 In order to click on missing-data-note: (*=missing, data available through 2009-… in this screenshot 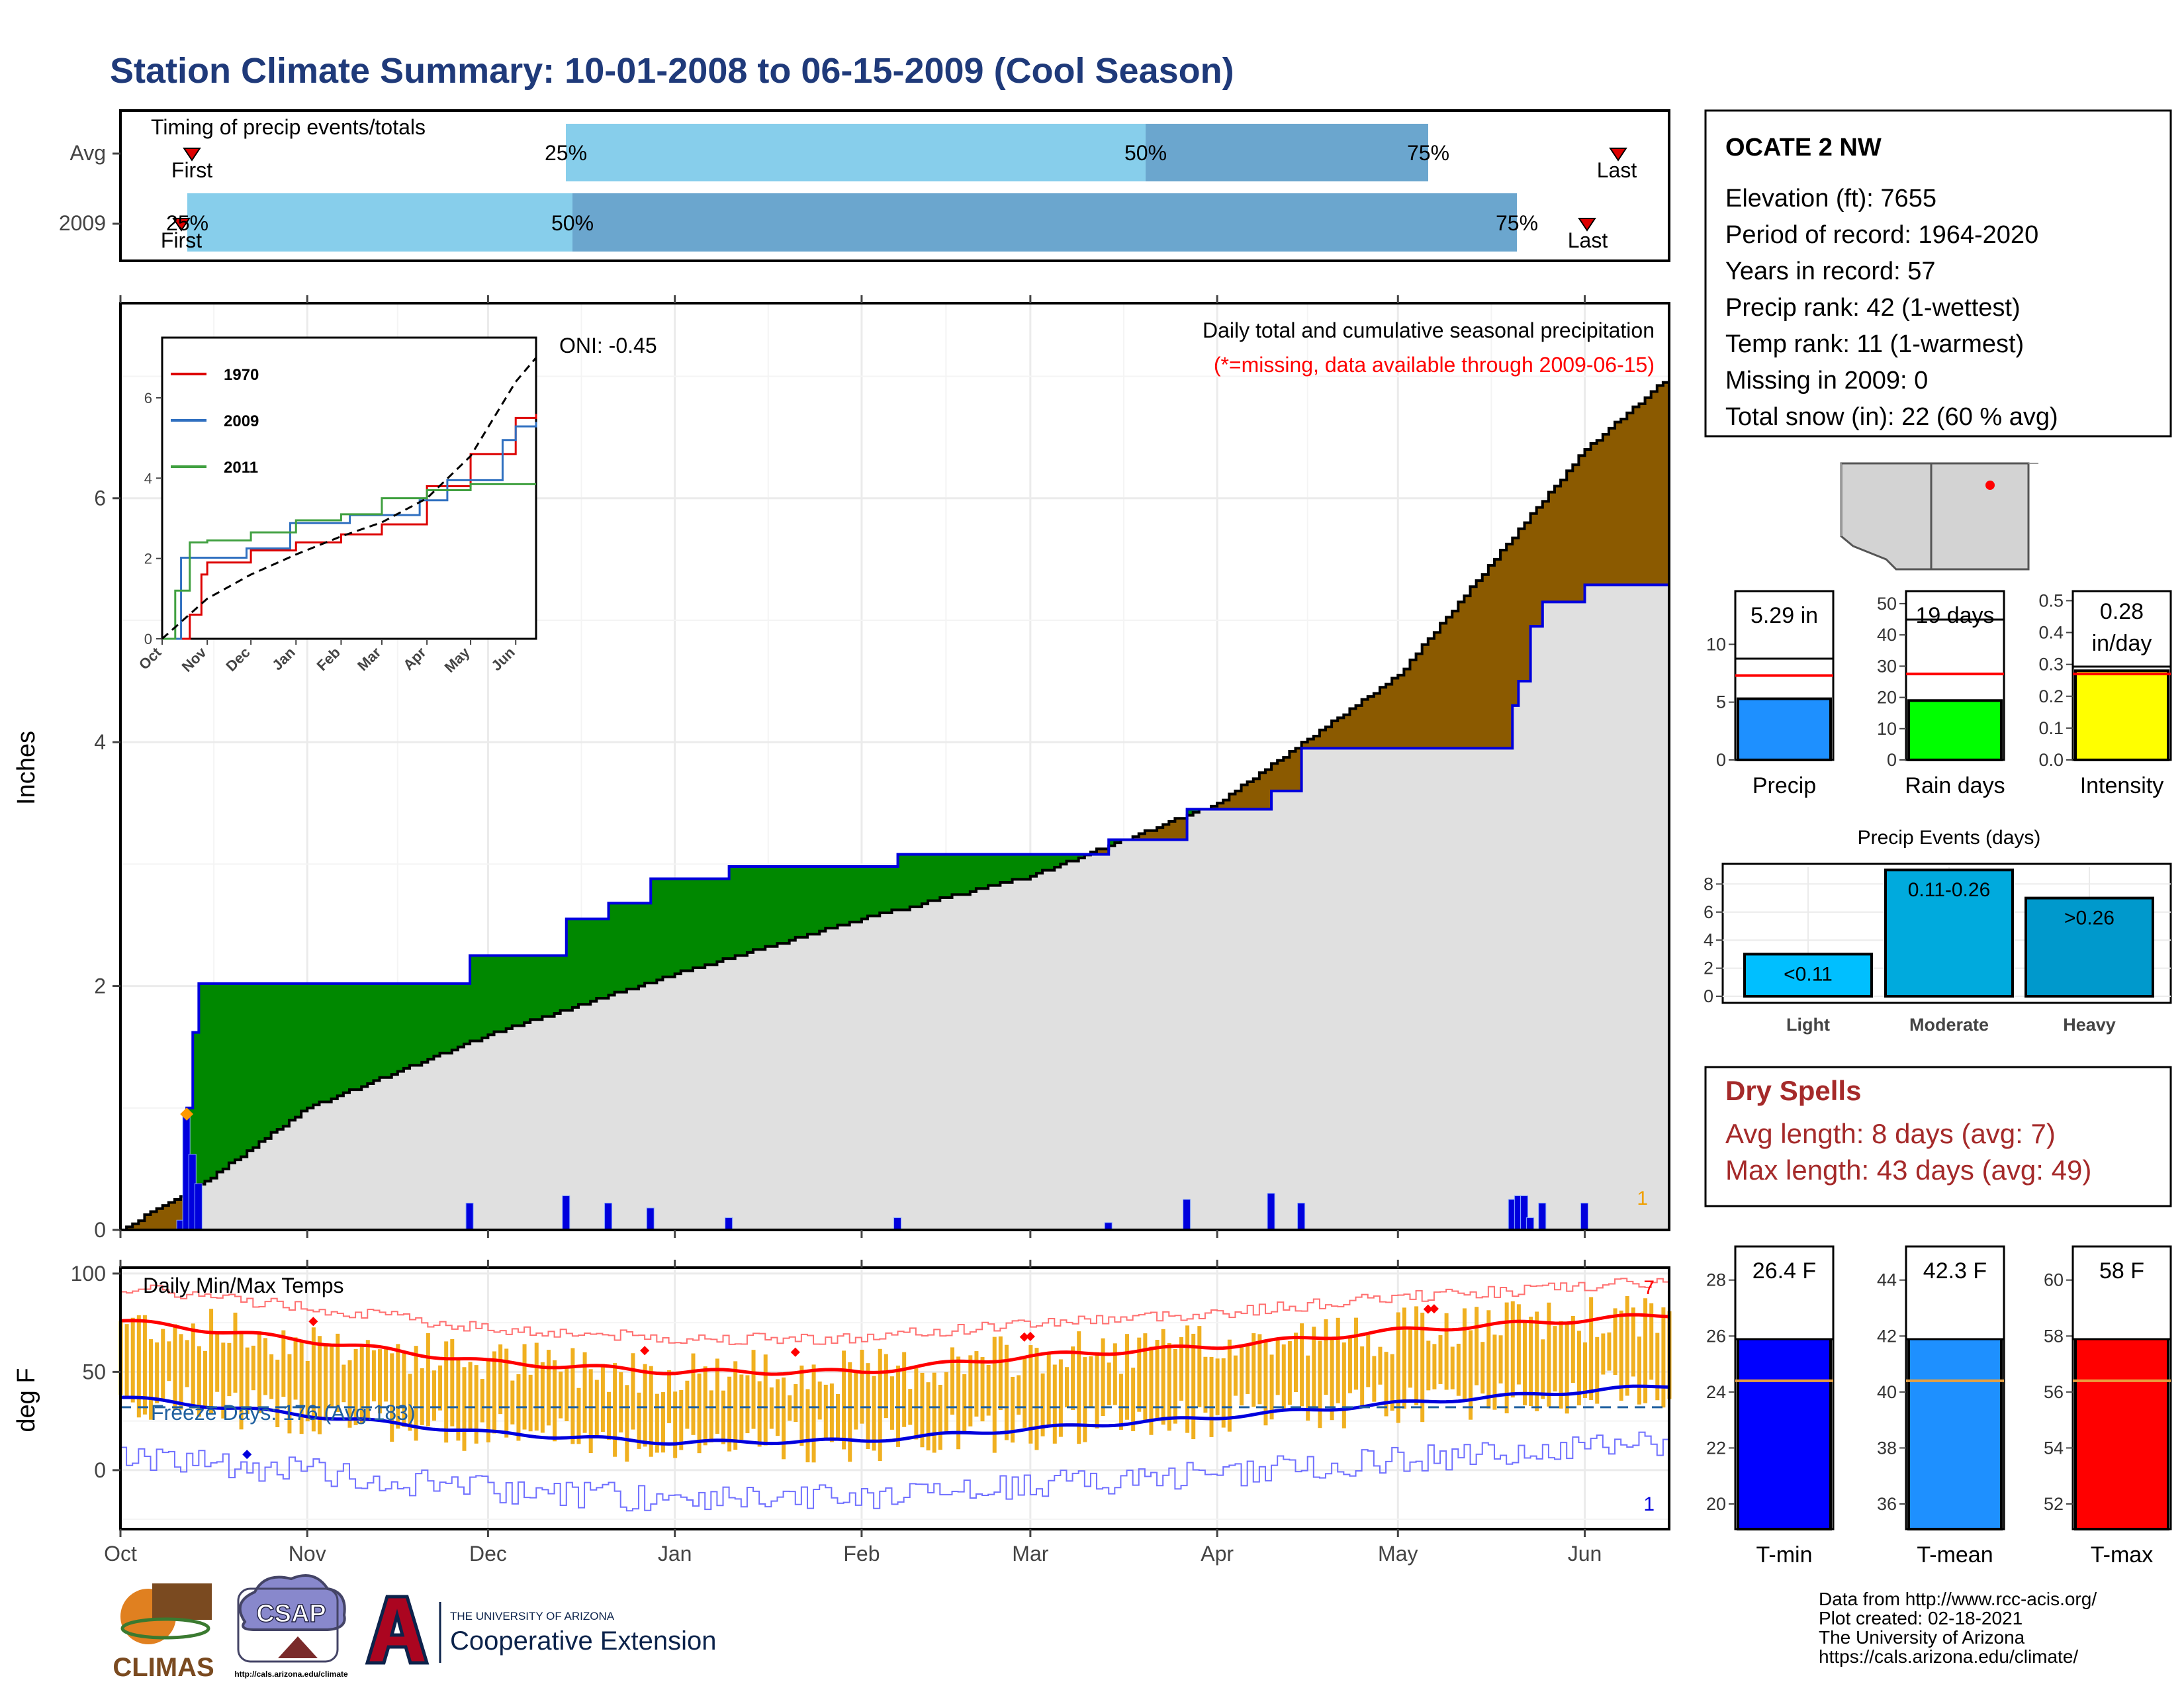, I will do `click(1434, 365)`.